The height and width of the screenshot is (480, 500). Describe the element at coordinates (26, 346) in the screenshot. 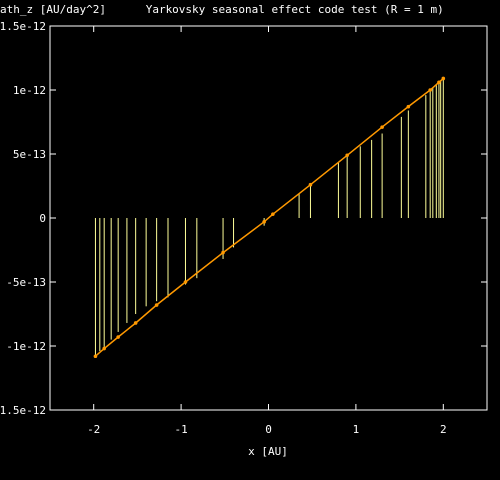

I see `y-tick-label: -1e-12` at that location.